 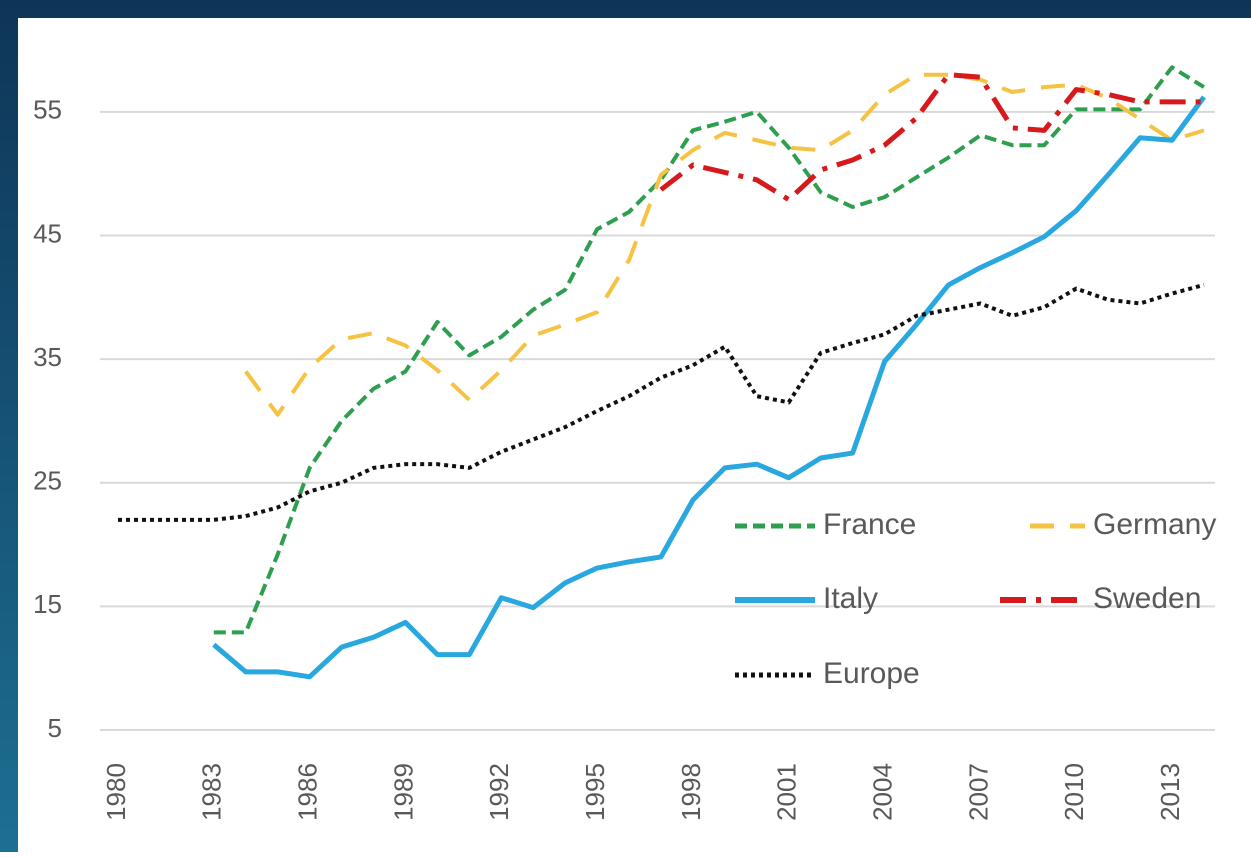 What do you see at coordinates (787, 792) in the screenshot?
I see `x-tick-label: 2001` at bounding box center [787, 792].